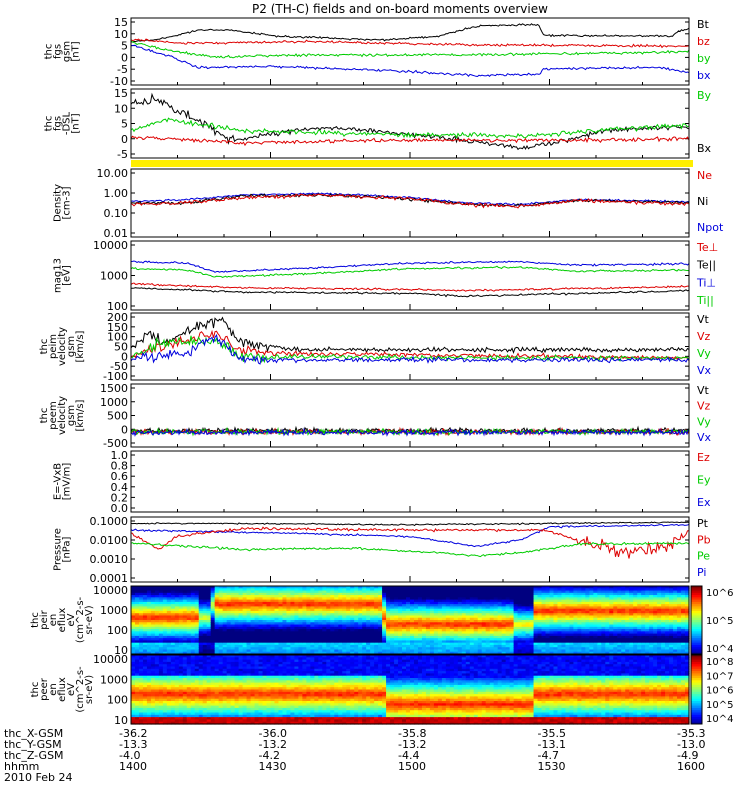  I want to click on panel-6-ytick-label: 500, so click(117, 416).